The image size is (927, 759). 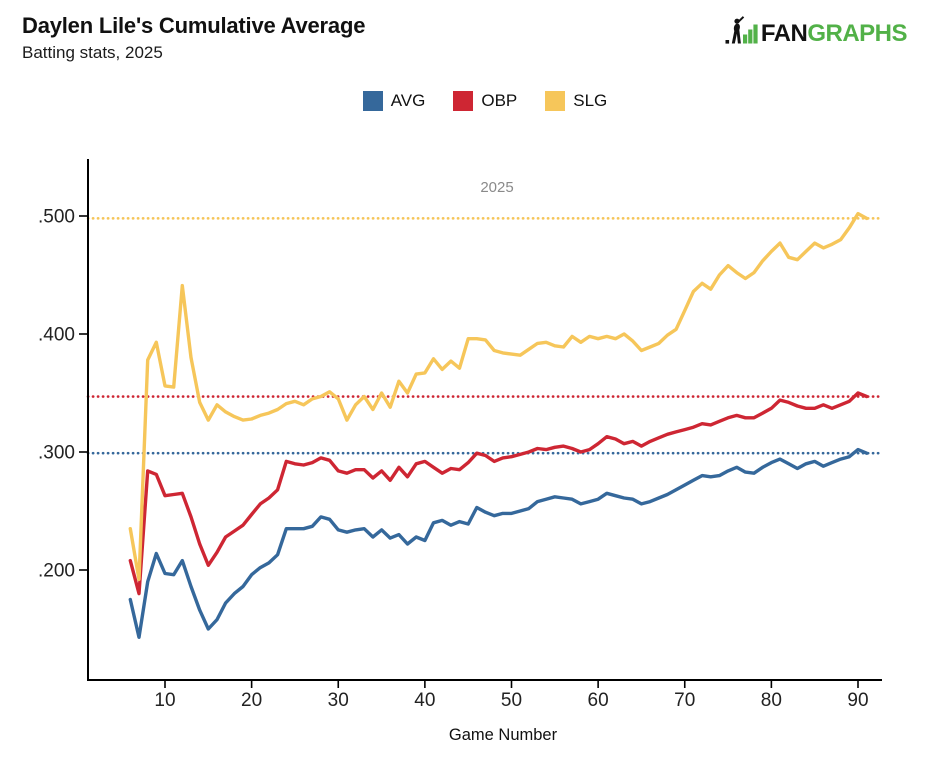 I want to click on legend-item-obp: OBP, so click(x=485, y=101).